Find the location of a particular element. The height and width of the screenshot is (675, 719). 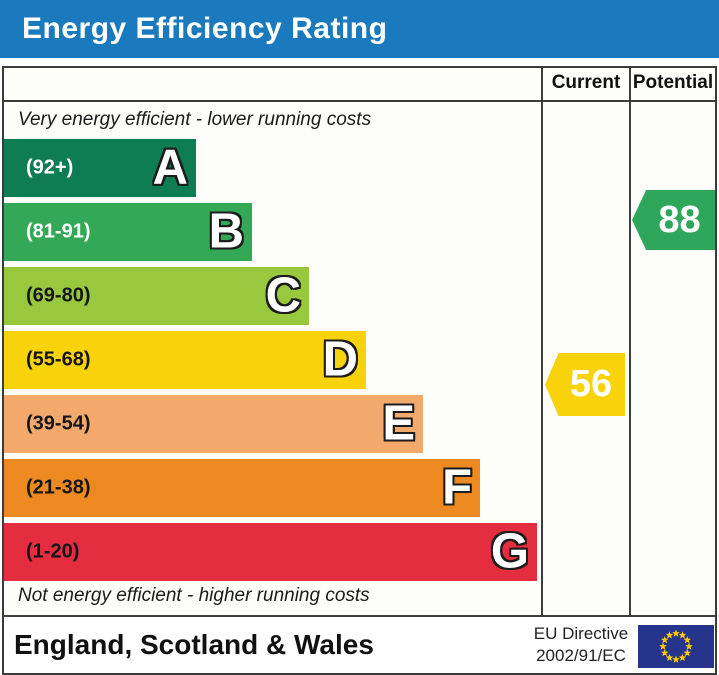

band-row-b: (81-91) B is located at coordinates (128, 232).